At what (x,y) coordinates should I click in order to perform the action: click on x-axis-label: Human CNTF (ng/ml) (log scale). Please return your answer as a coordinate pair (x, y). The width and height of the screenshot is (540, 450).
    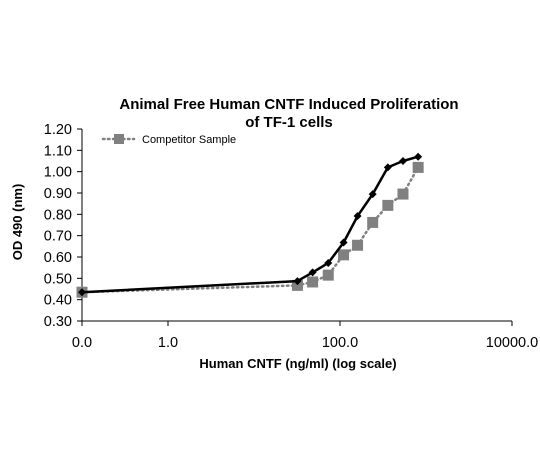
    Looking at the image, I should click on (297, 363).